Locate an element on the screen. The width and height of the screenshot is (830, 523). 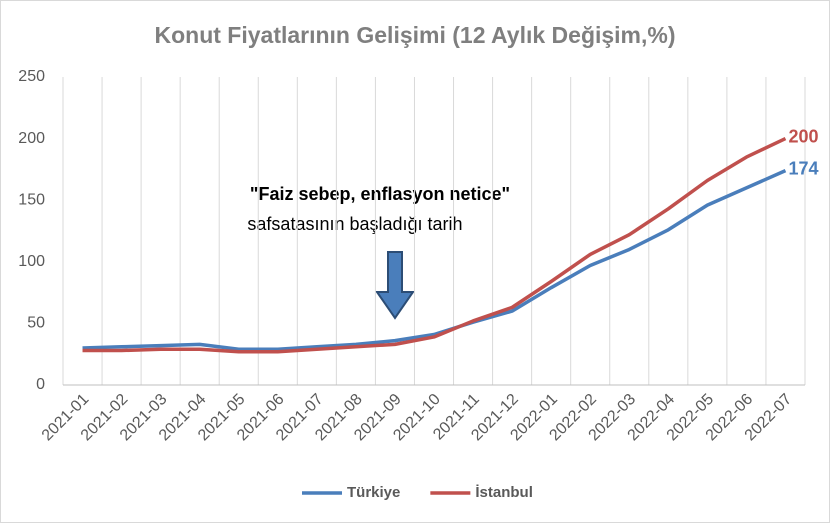
y-tick-label: 150 is located at coordinates (31, 199).